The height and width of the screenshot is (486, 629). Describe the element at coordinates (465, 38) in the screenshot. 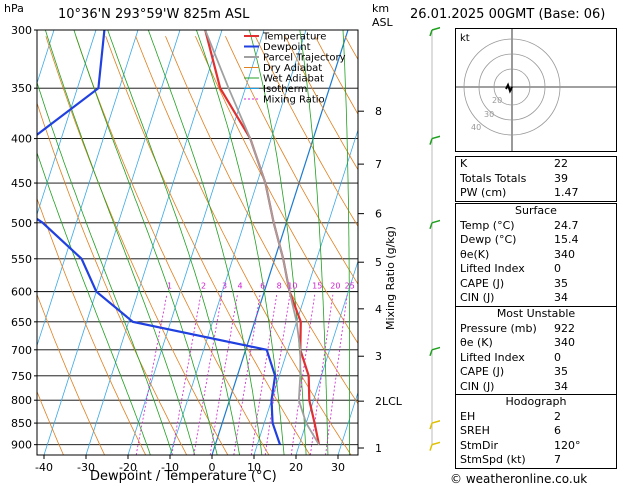

I see `hodograph-unit: kt` at that location.